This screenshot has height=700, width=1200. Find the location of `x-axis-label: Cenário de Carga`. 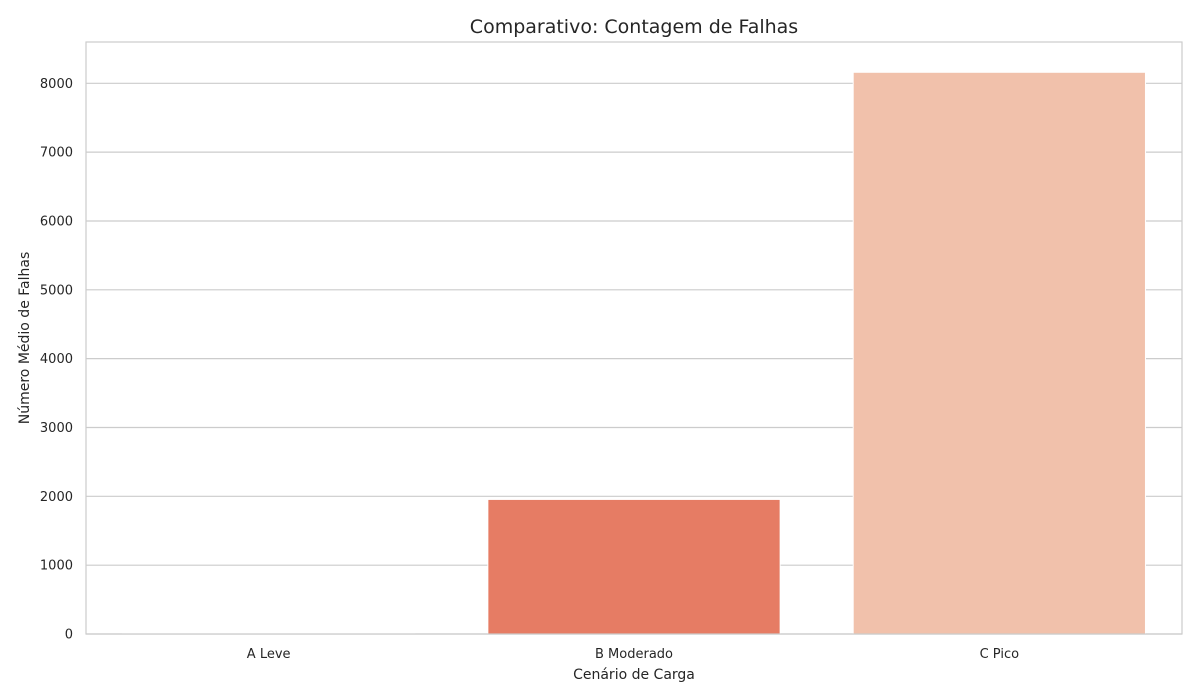

x-axis-label: Cenário de Carga is located at coordinates (634, 675).